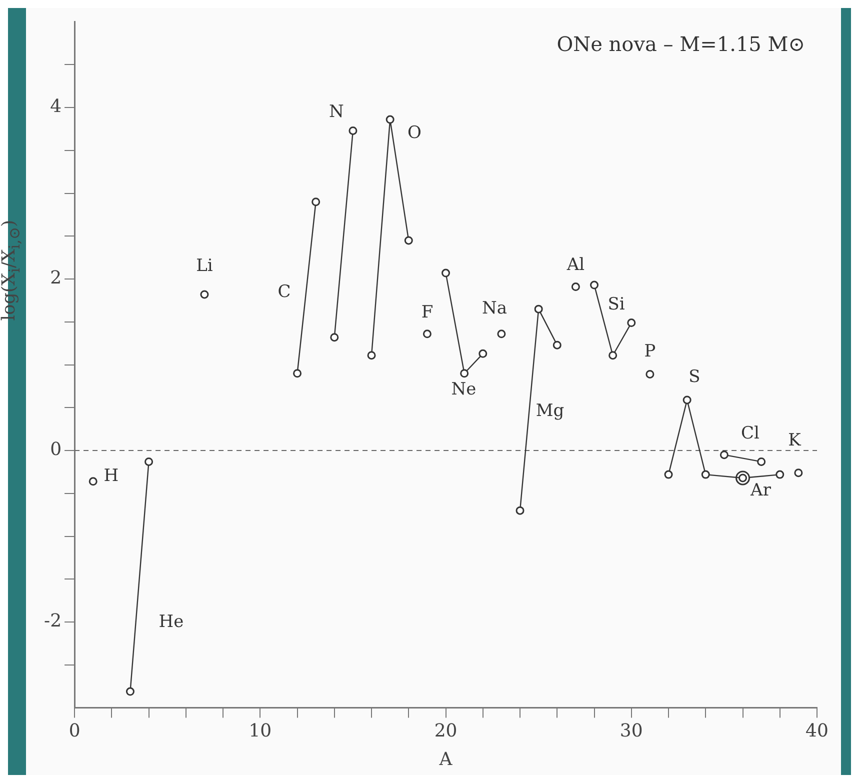  Describe the element at coordinates (631, 731) in the screenshot. I see `x-tick-label: 30` at that location.